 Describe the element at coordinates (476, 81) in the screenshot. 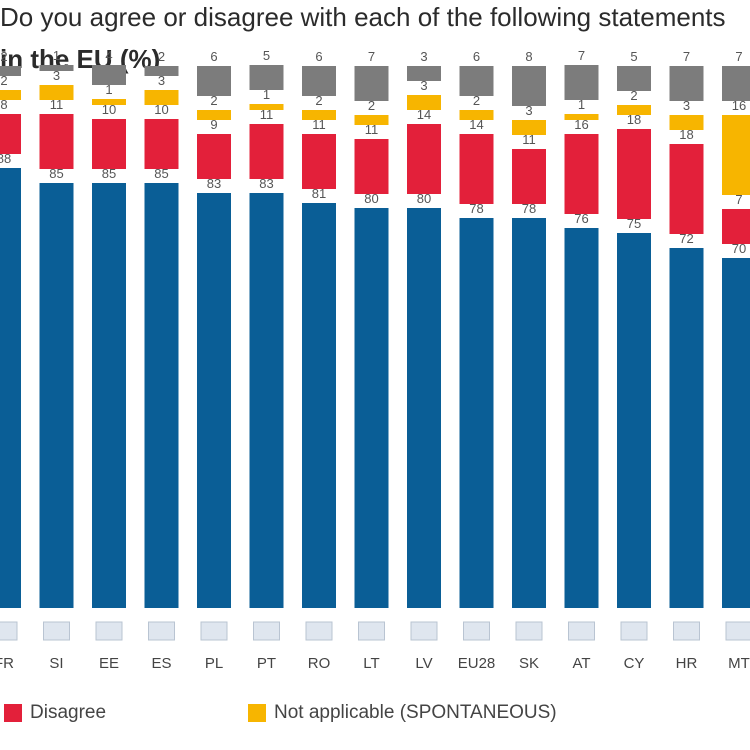

I see `bar-eu28-s3` at that location.